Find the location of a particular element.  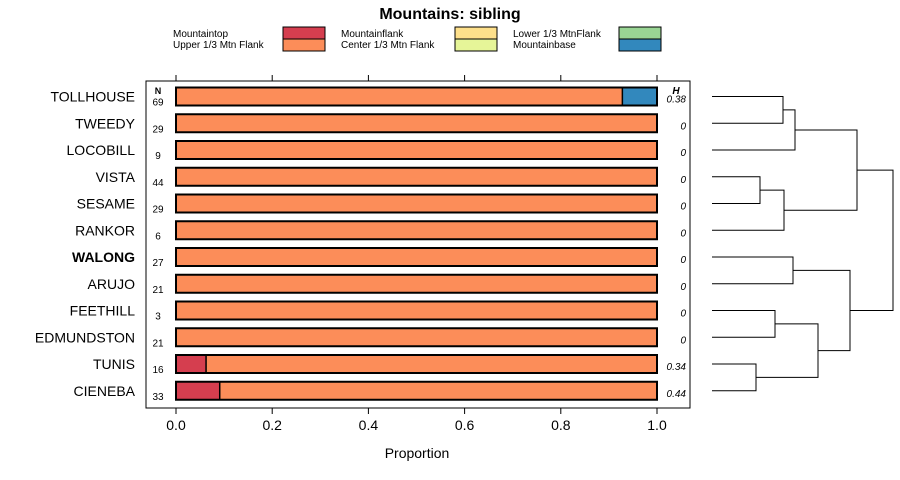

chart-title: Mountains: sibling is located at coordinates (449, 14).